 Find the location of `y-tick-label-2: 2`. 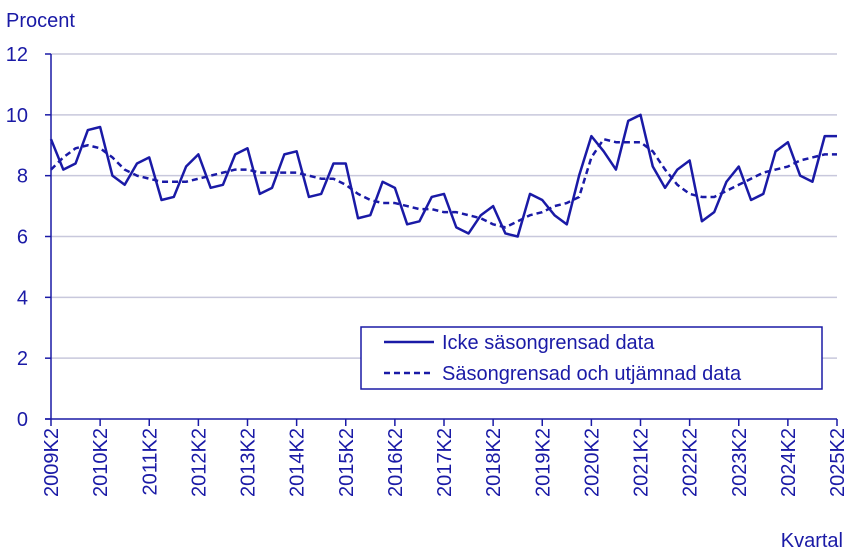

y-tick-label-2: 2 is located at coordinates (22, 359).